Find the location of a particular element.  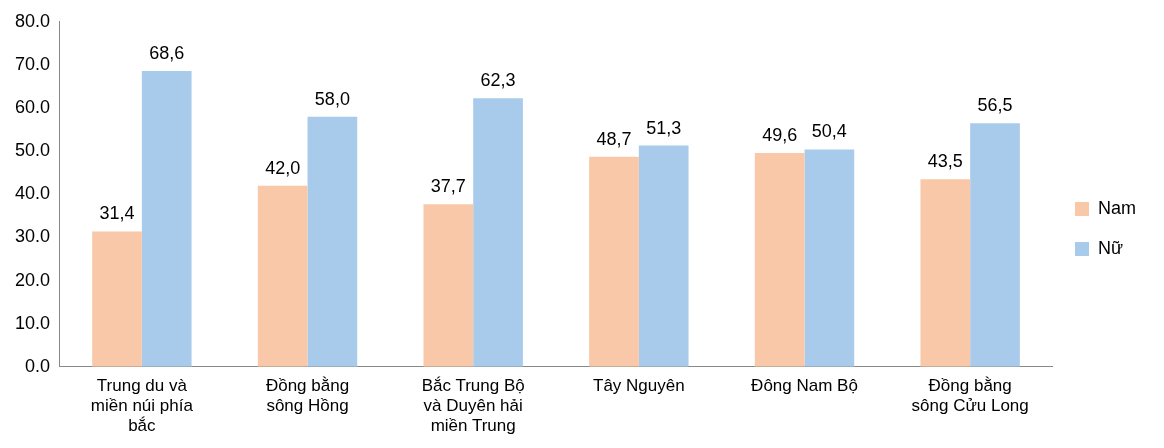

x-tick-label: Tây Nguyên is located at coordinates (639, 385).